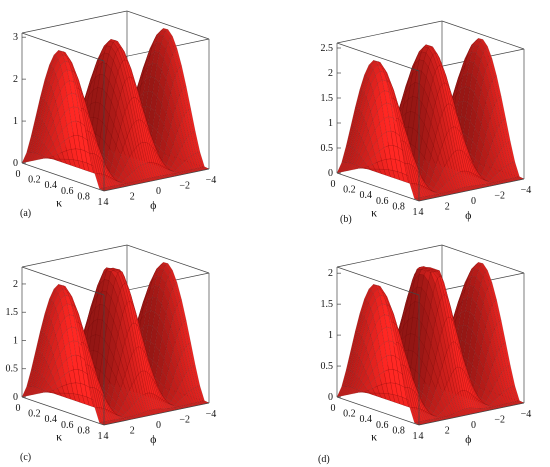 The image size is (550, 467). What do you see at coordinates (324, 459) in the screenshot?
I see `panel-label: (d)` at bounding box center [324, 459].